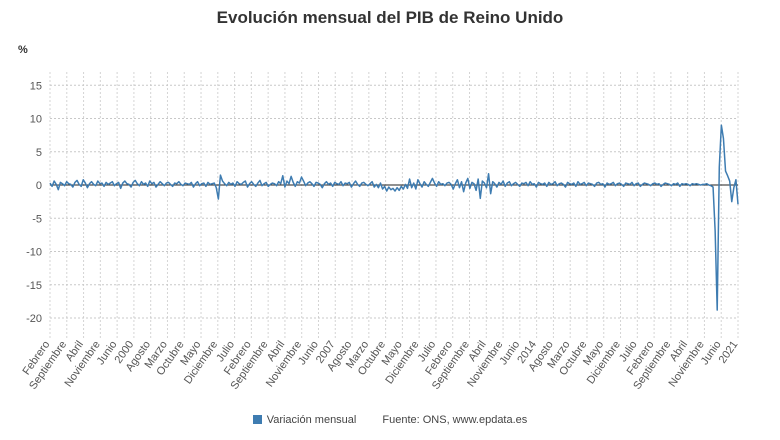  Describe the element at coordinates (311, 420) in the screenshot. I see `legend-series-label: Variación mensual` at that location.